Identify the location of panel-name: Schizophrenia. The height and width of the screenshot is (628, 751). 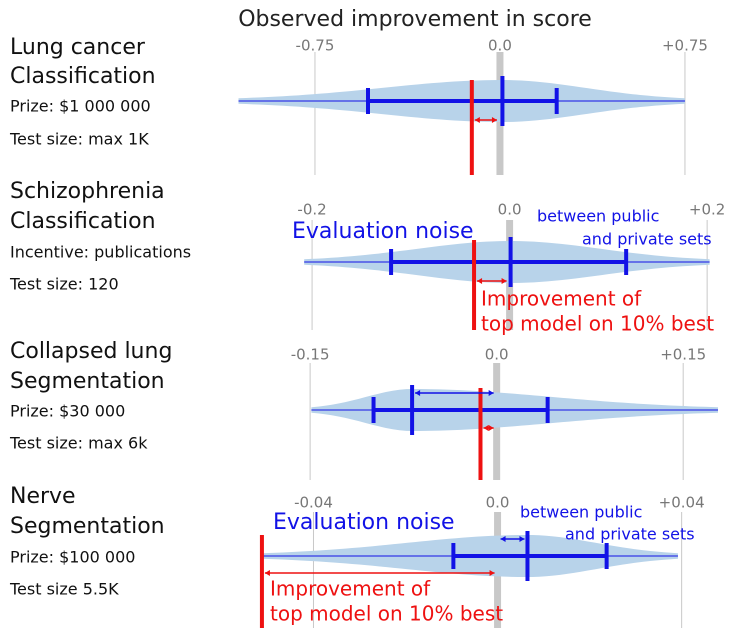
(87, 191).